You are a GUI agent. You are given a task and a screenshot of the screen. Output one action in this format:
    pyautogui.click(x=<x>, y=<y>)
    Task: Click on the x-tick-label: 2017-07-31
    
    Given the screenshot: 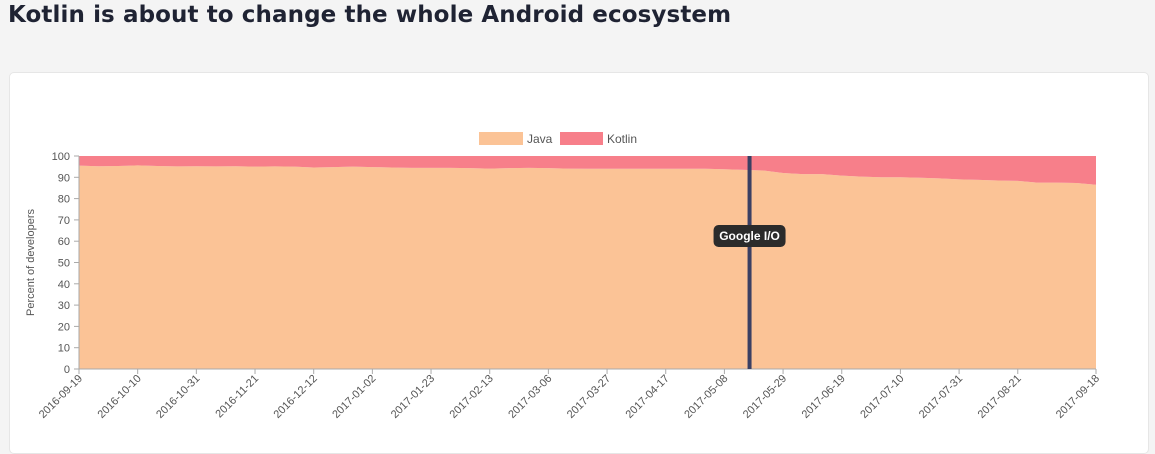 What is the action you would take?
    pyautogui.click(x=941, y=397)
    